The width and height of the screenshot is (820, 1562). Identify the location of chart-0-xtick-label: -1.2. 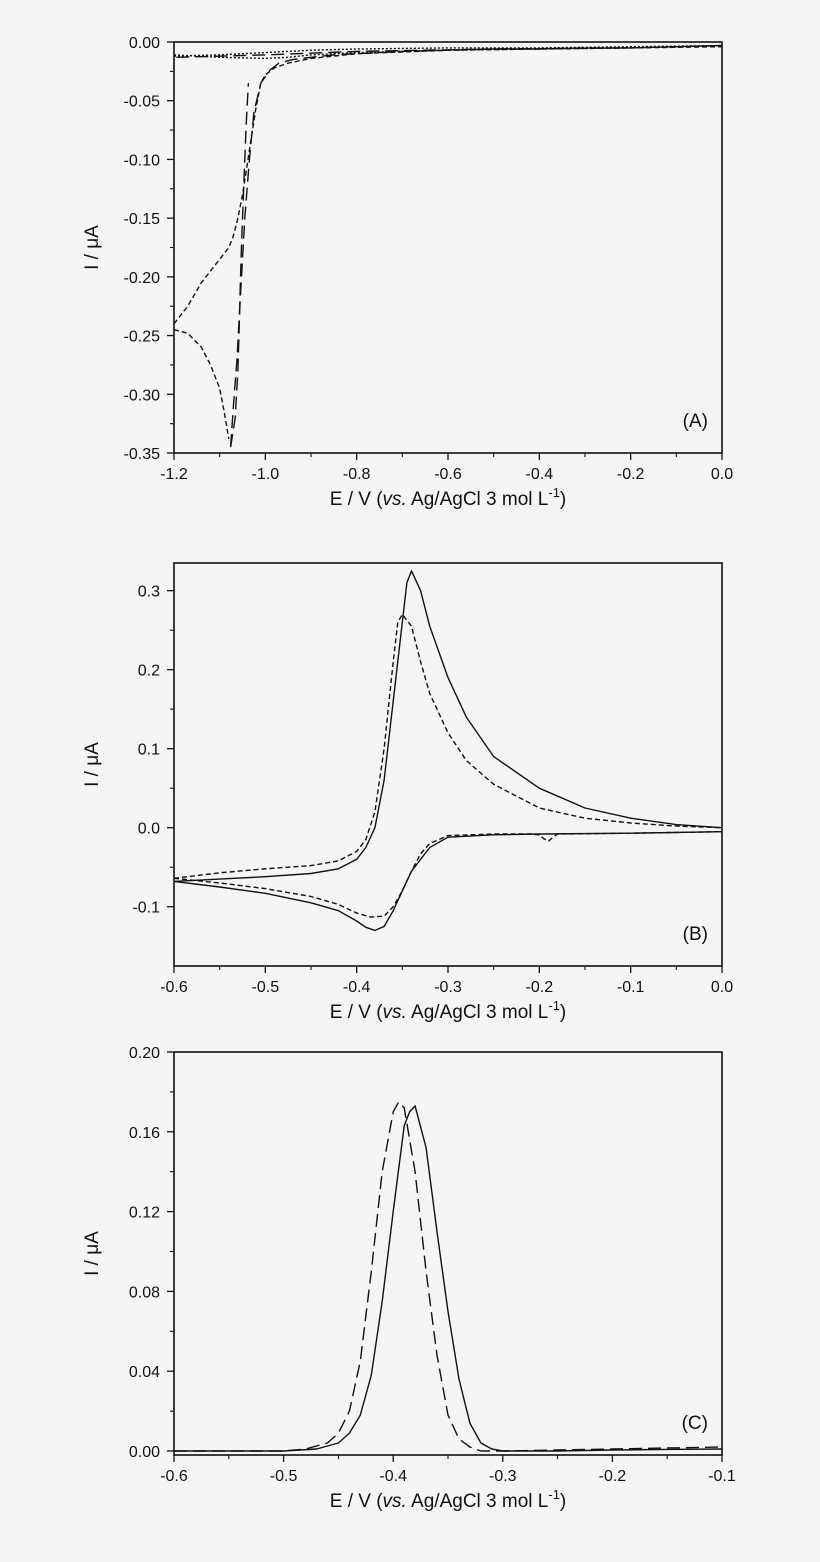
(174, 474).